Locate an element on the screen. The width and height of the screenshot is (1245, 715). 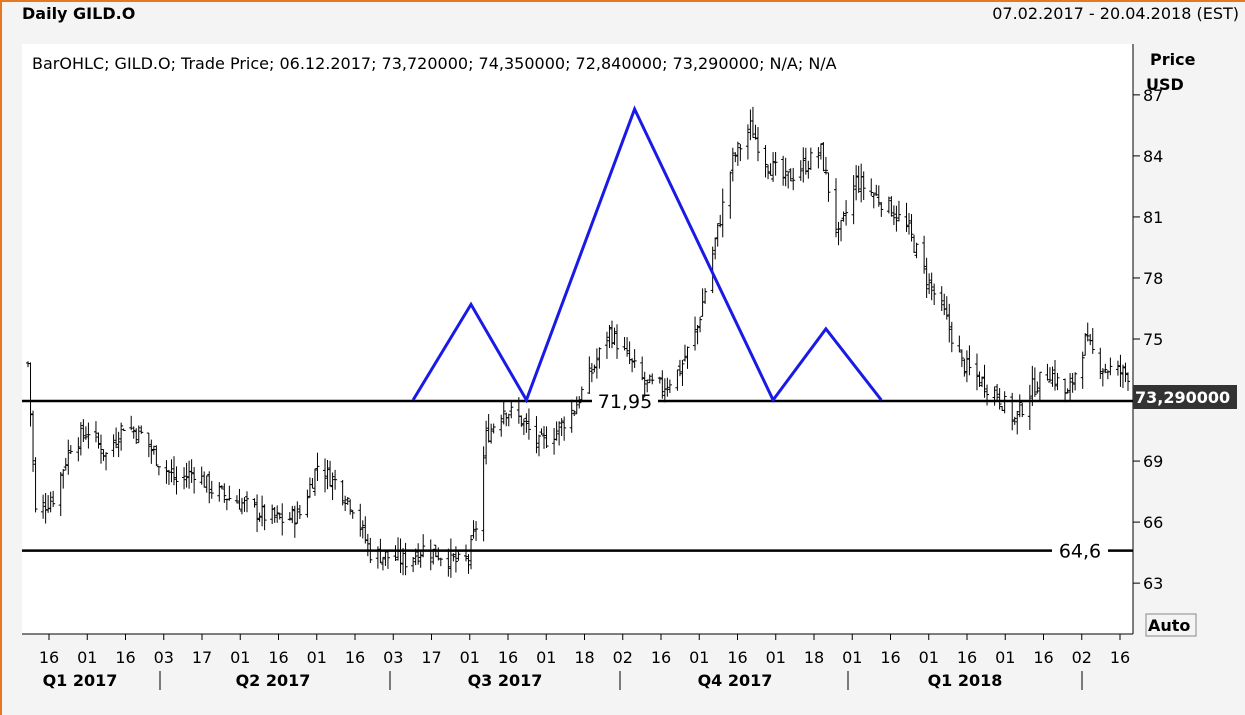
quarter-label: Q2 2017 is located at coordinates (273, 680).